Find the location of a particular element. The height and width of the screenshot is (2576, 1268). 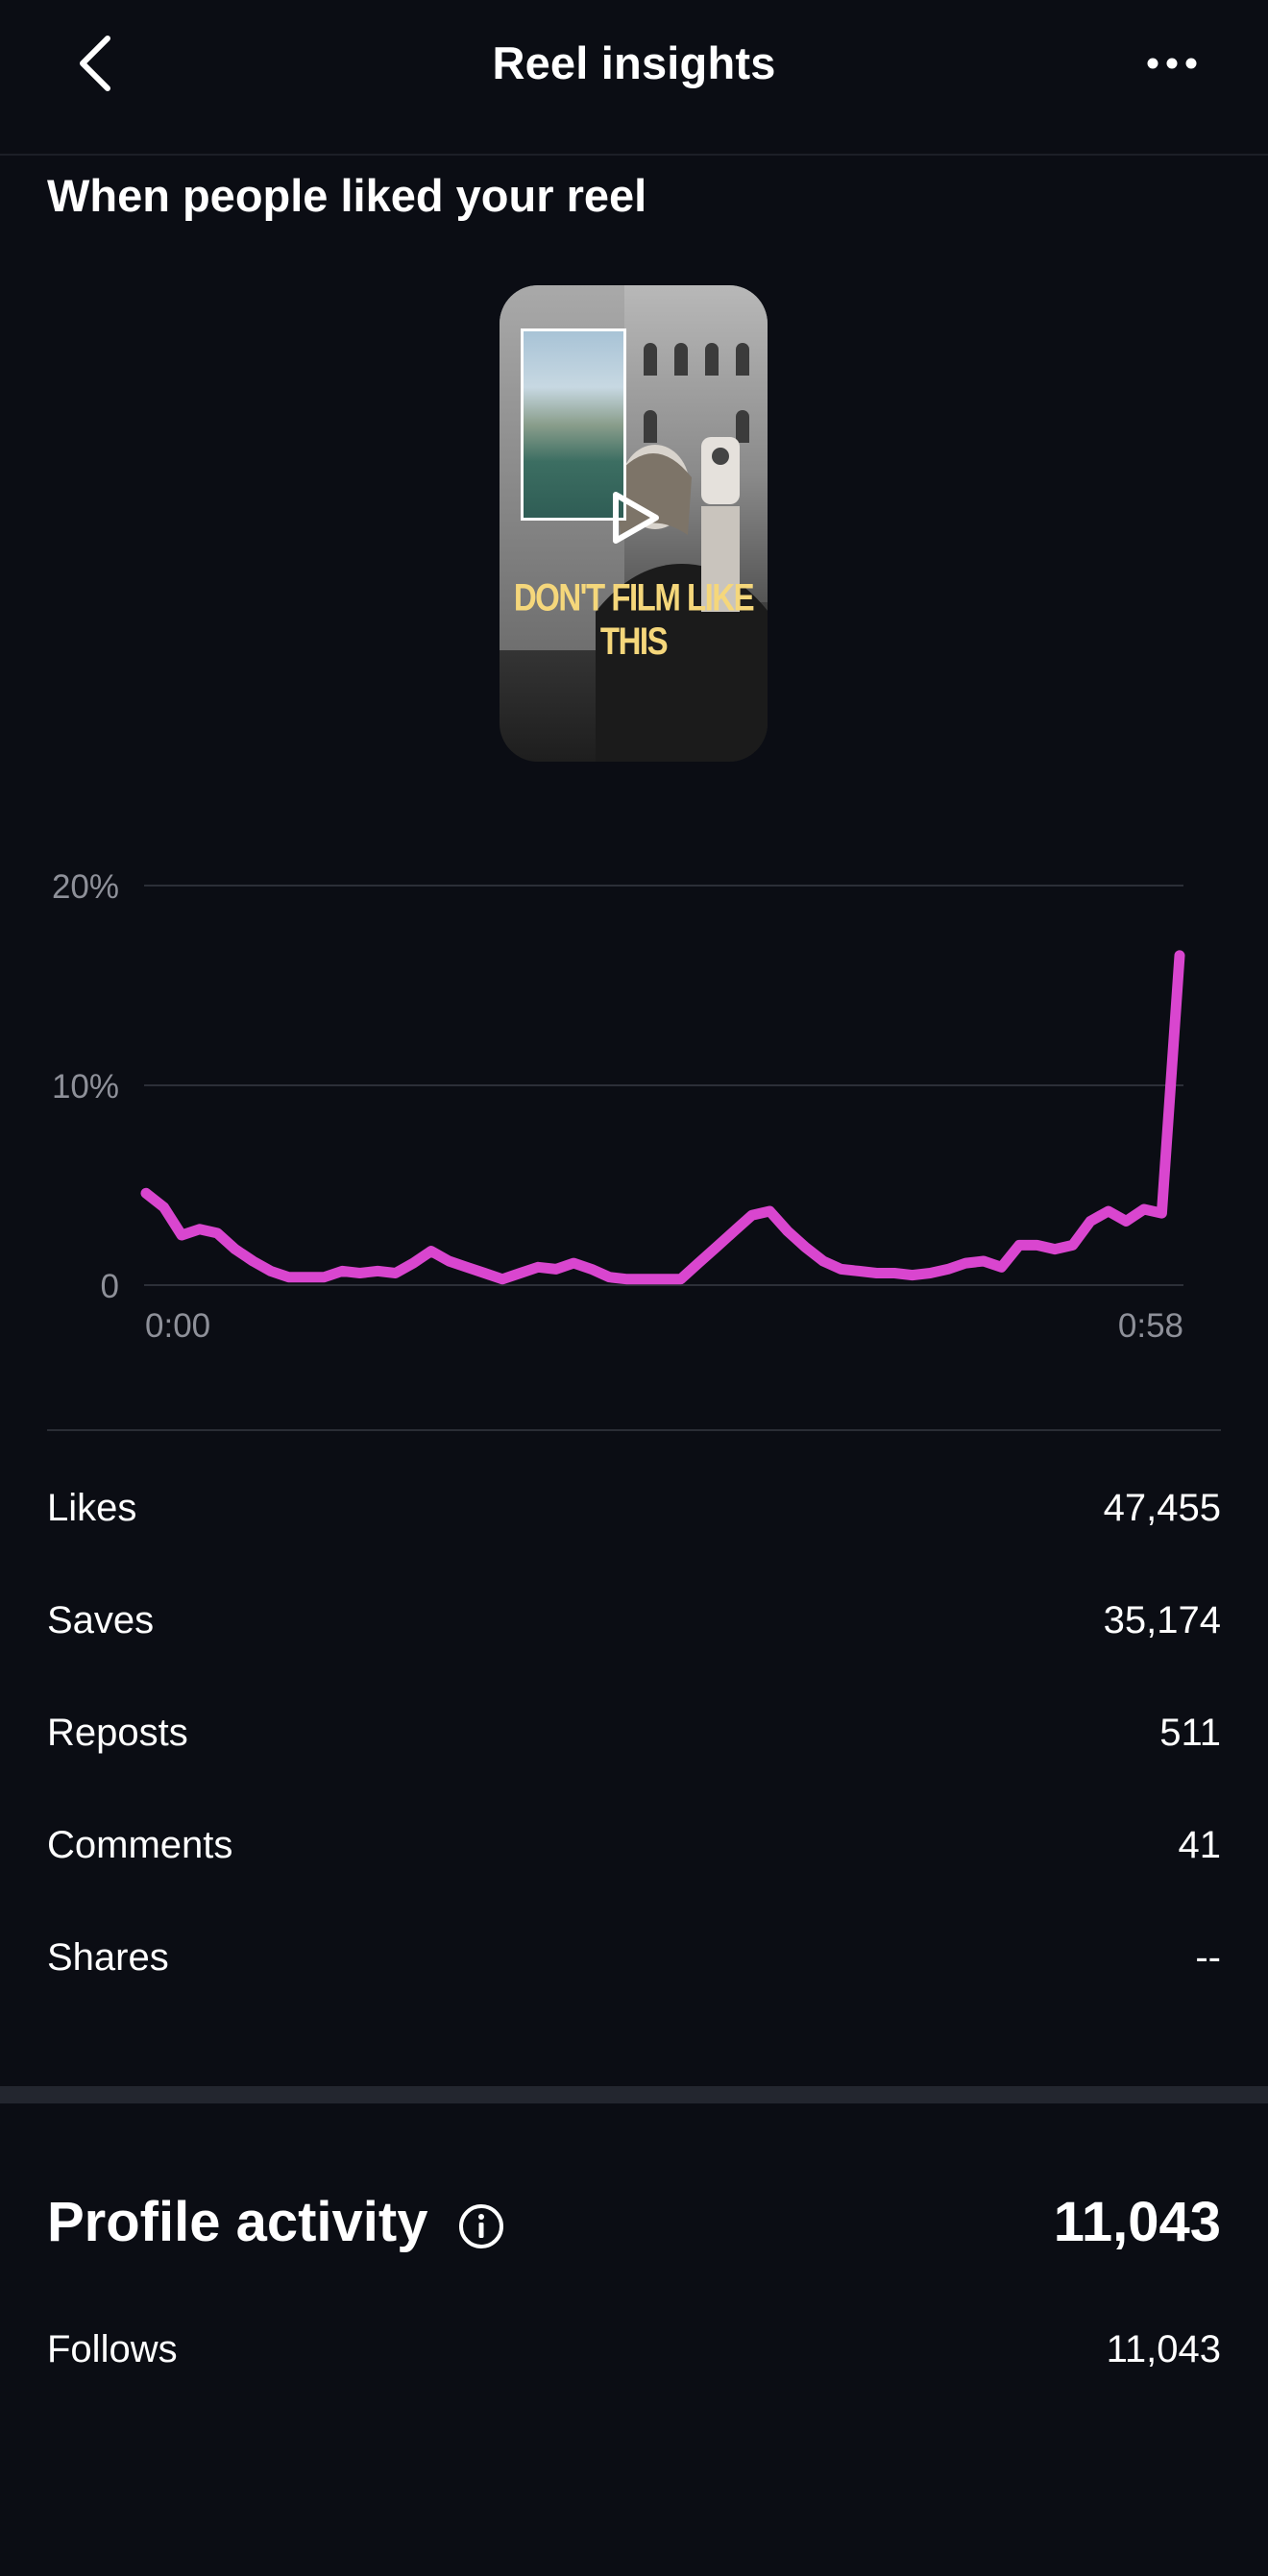

profile-activity-total: 11,043 is located at coordinates (1137, 2222).